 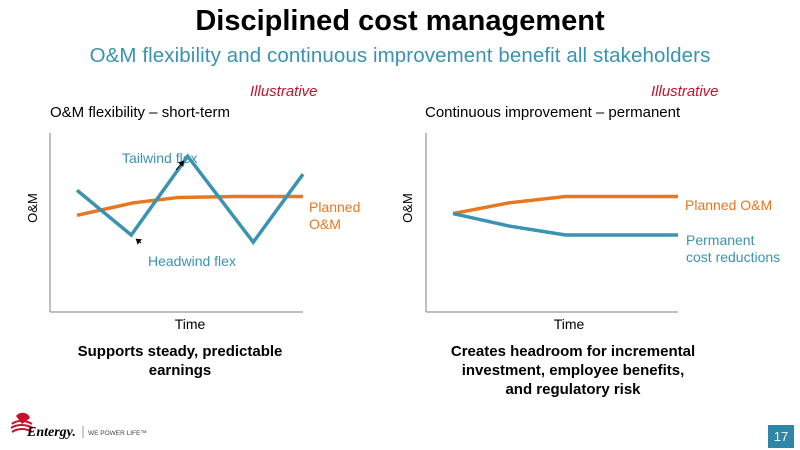 What do you see at coordinates (733, 257) in the screenshot?
I see `chart2-series-label-2: cost reductions` at bounding box center [733, 257].